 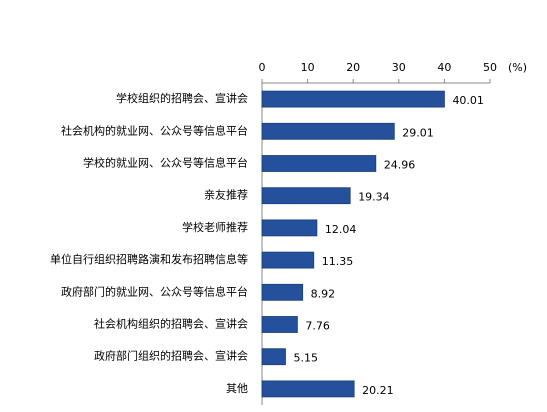 What do you see at coordinates (400, 165) in the screenshot?
I see `value-label: 24.96` at bounding box center [400, 165].